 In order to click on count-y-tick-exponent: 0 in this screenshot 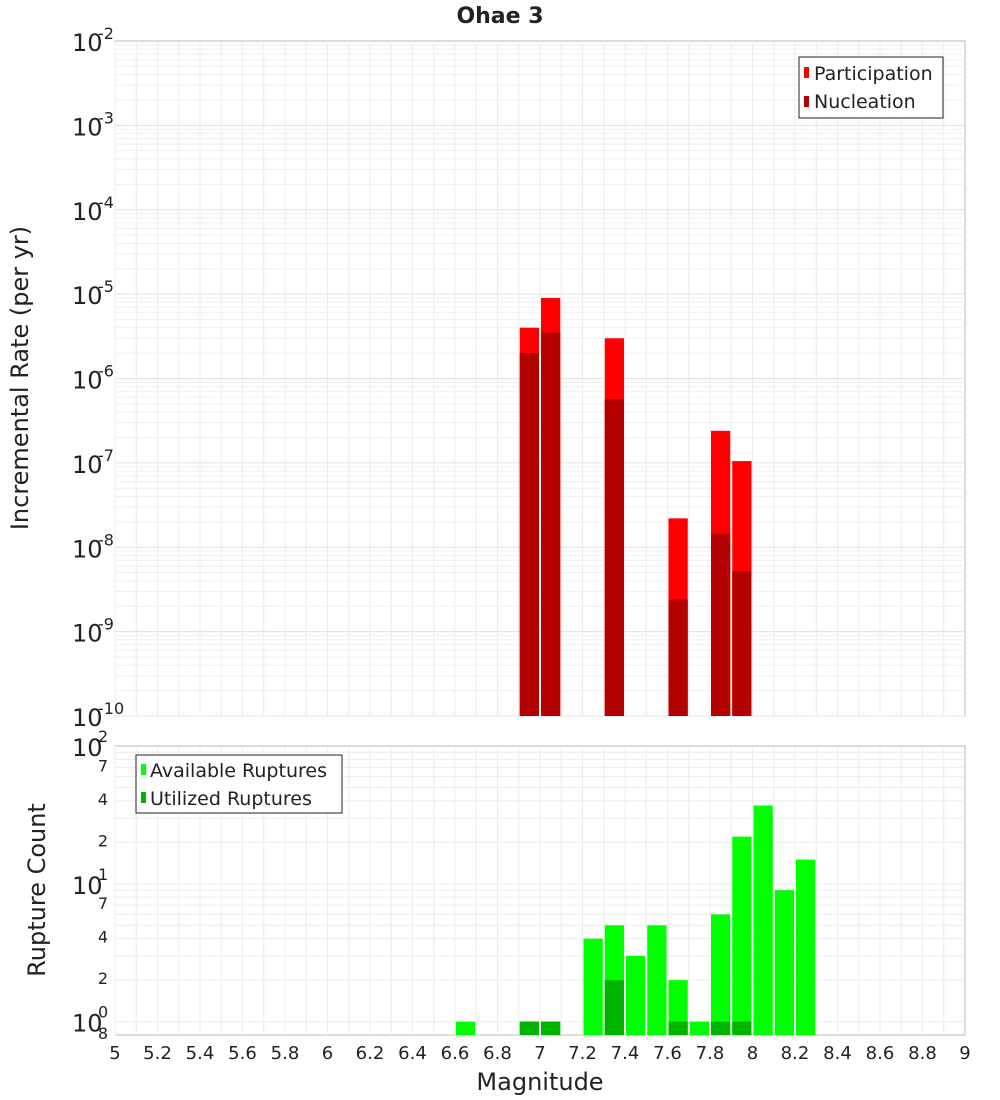, I will do `click(103, 1012)`.